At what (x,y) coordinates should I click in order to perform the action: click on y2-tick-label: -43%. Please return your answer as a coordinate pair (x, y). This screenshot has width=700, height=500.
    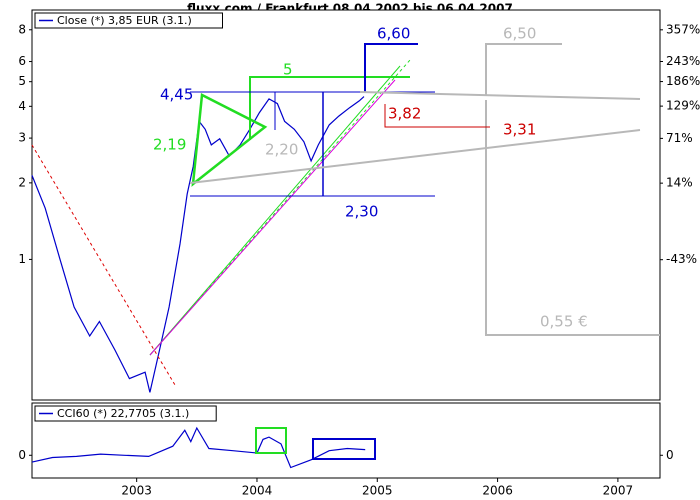
    Looking at the image, I should click on (681, 259).